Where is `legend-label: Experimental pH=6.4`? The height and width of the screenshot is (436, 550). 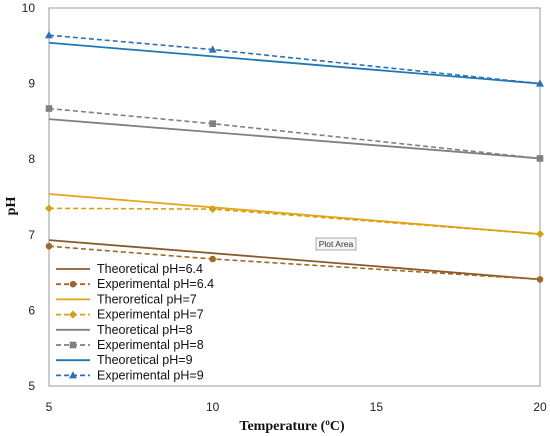
legend-label: Experimental pH=6.4 is located at coordinates (155, 284).